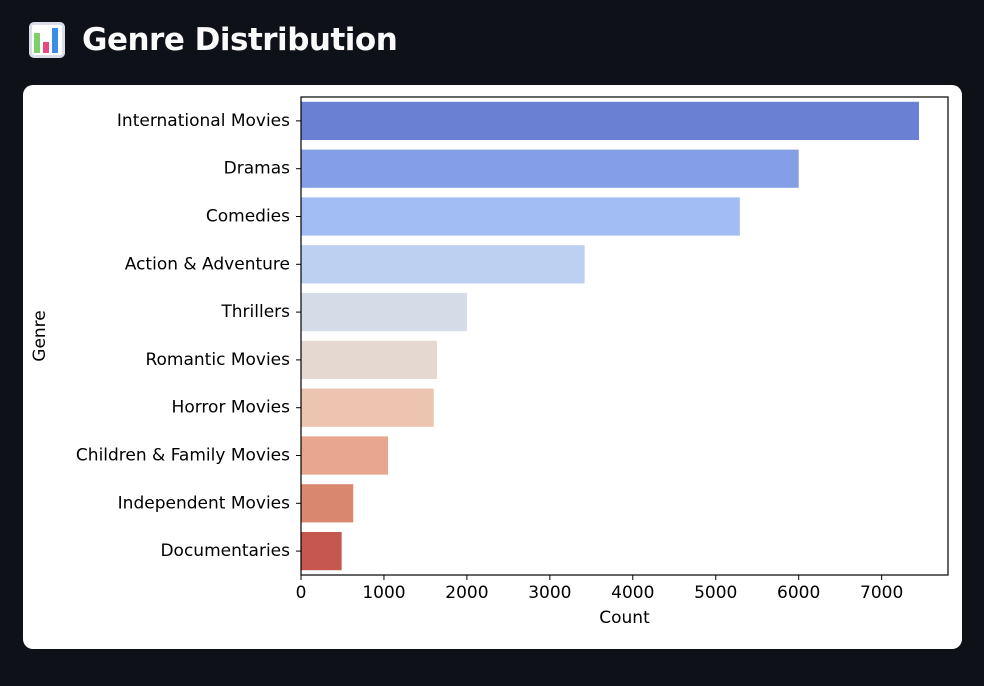  I want to click on y-tick-label-1: Dramas, so click(257, 169).